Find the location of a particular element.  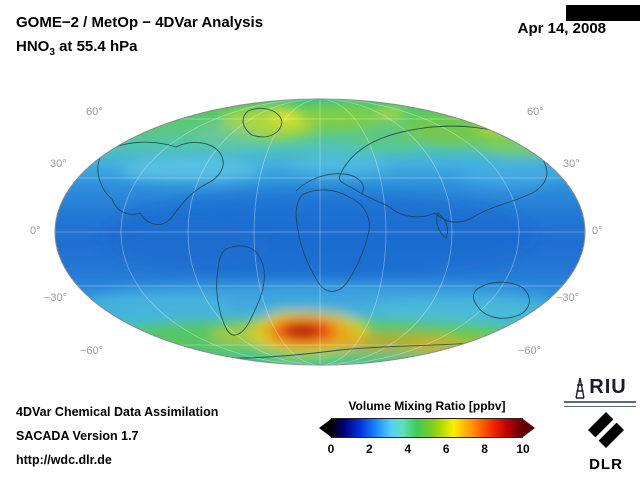

lat-label-left-m30: −30° is located at coordinates (56, 298).